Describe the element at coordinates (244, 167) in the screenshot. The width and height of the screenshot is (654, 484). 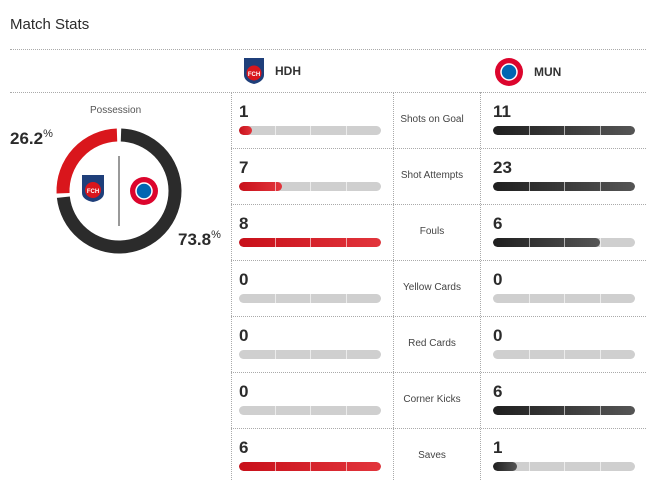
I see `home-stat-value: 7` at that location.